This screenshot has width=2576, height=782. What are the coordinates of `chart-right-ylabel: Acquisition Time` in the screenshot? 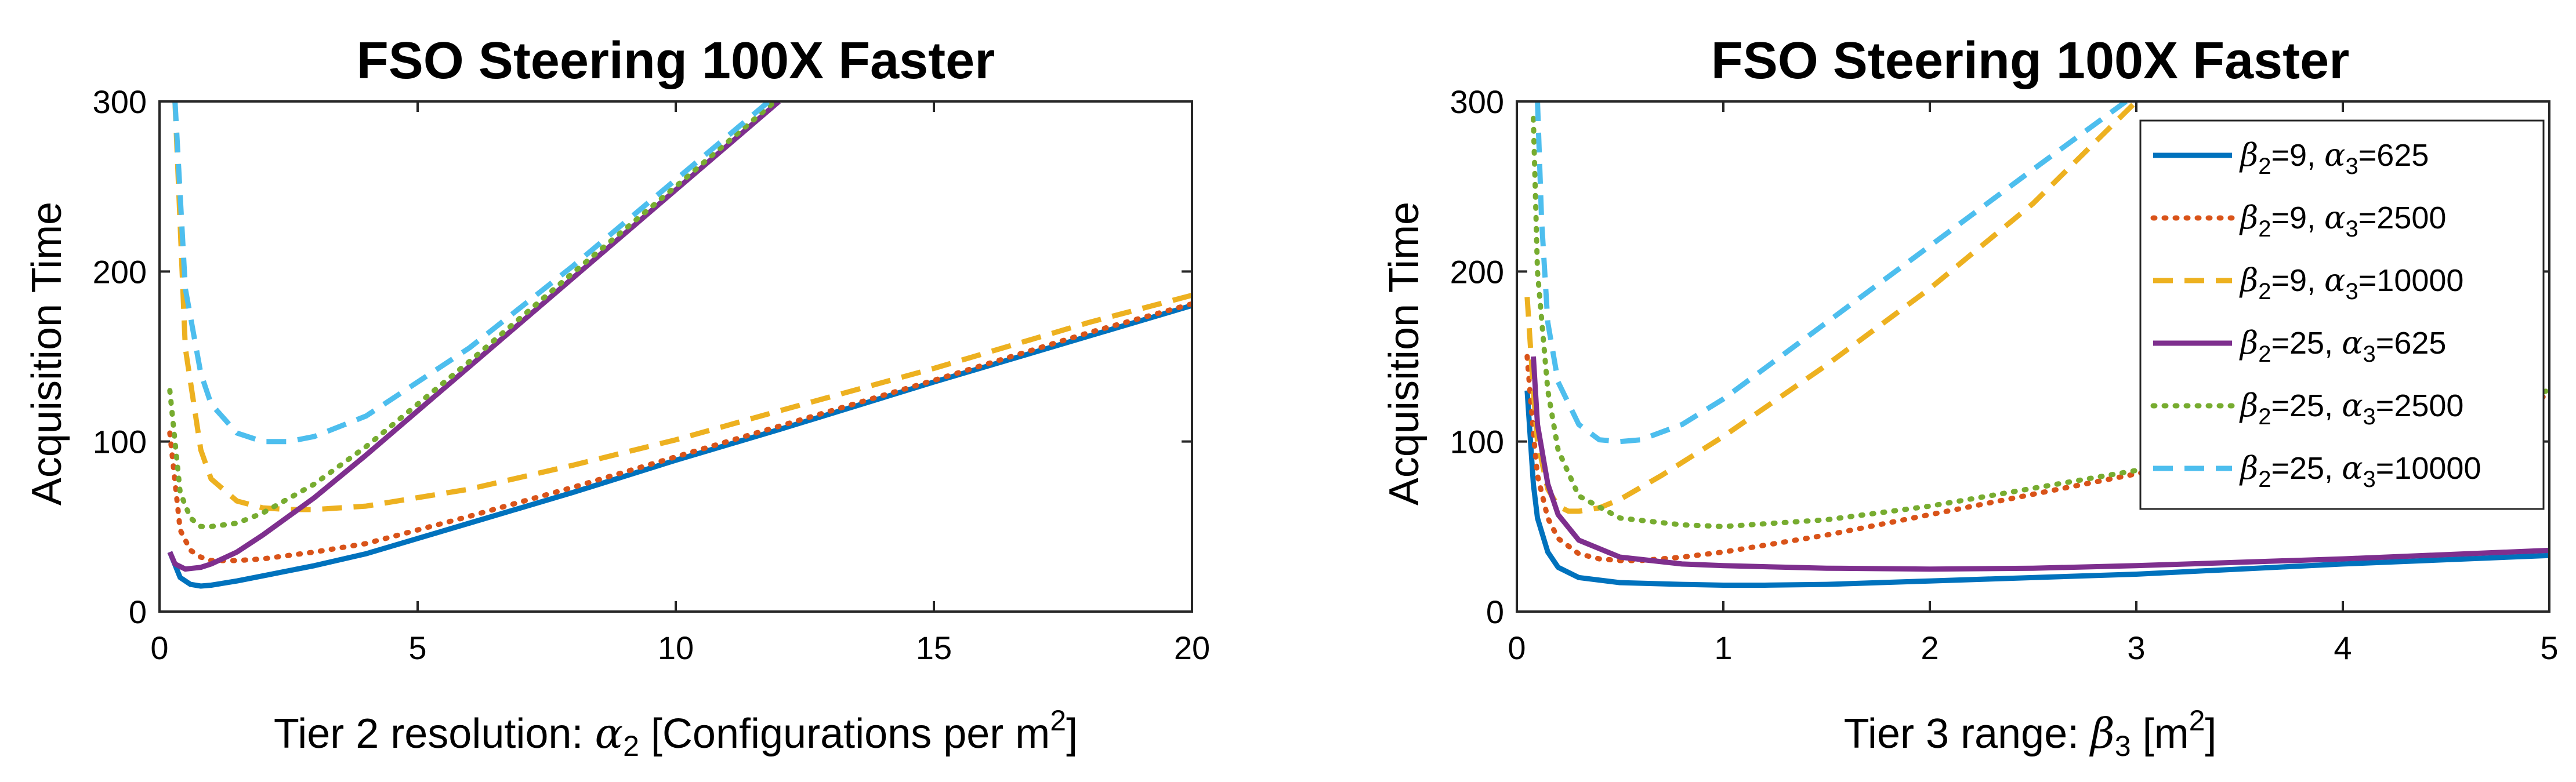 It's located at (1405, 353).